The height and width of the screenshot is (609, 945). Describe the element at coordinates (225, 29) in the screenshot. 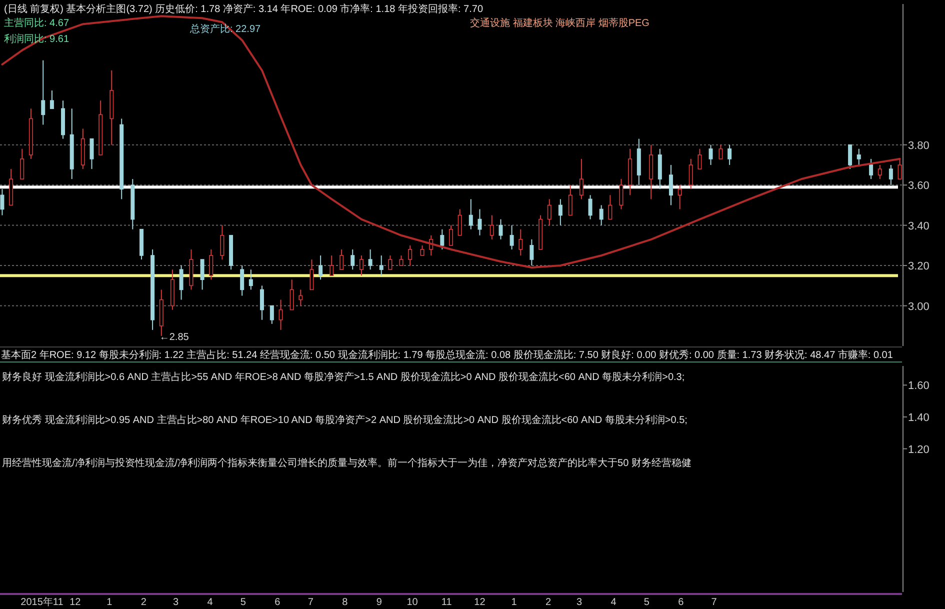

I see `annotation: 总资产比: 22.97` at that location.